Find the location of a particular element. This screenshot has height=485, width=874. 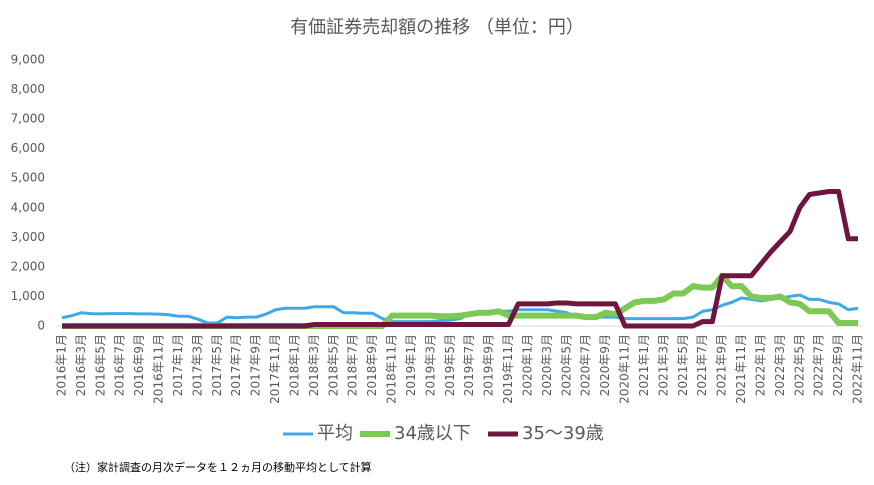

x-tick-label: 2017年5月 is located at coordinates (217, 365).